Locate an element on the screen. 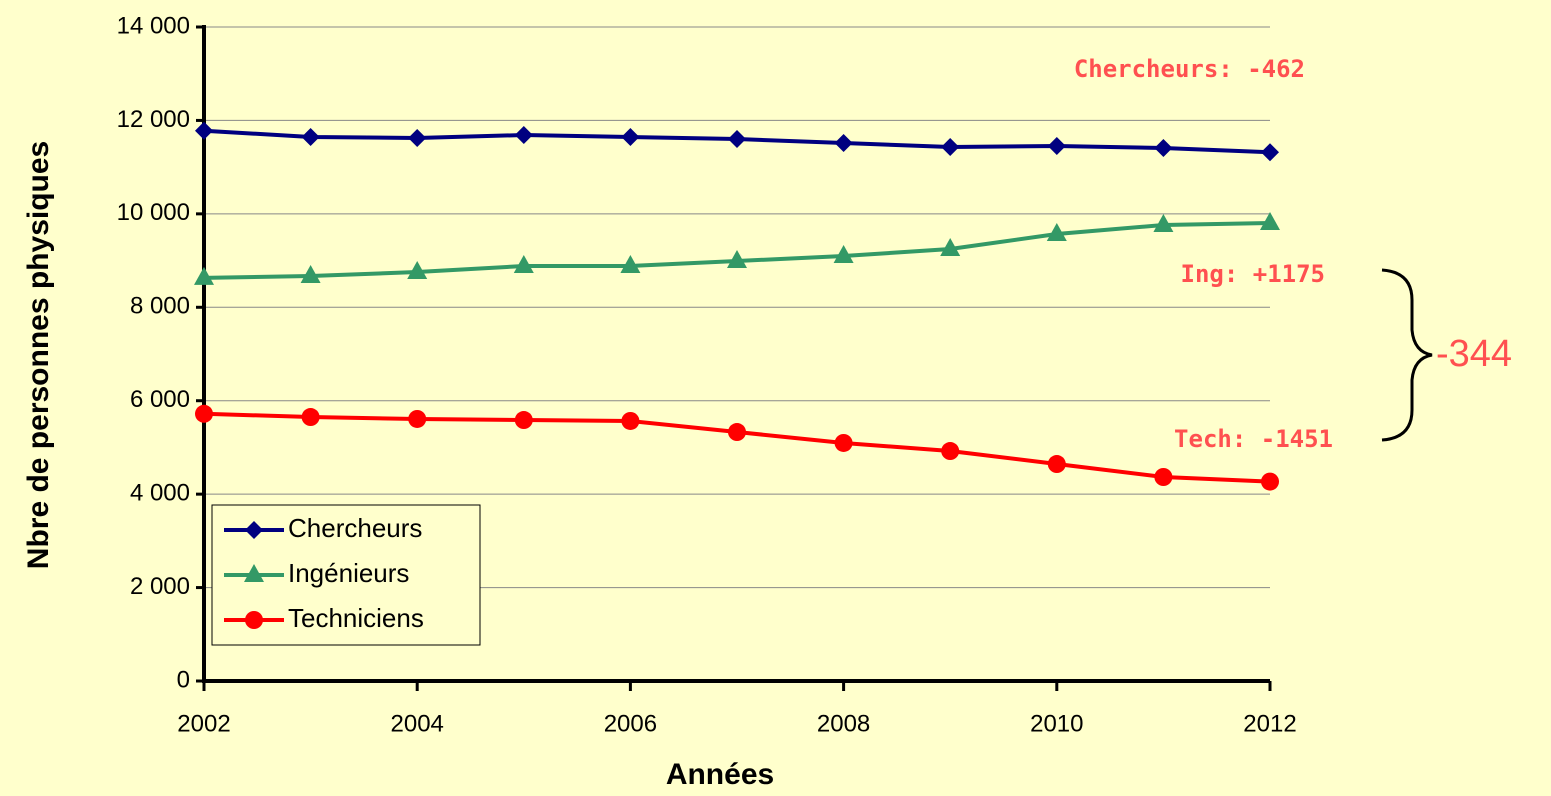  x-tick-label: 2006 is located at coordinates (630, 723).